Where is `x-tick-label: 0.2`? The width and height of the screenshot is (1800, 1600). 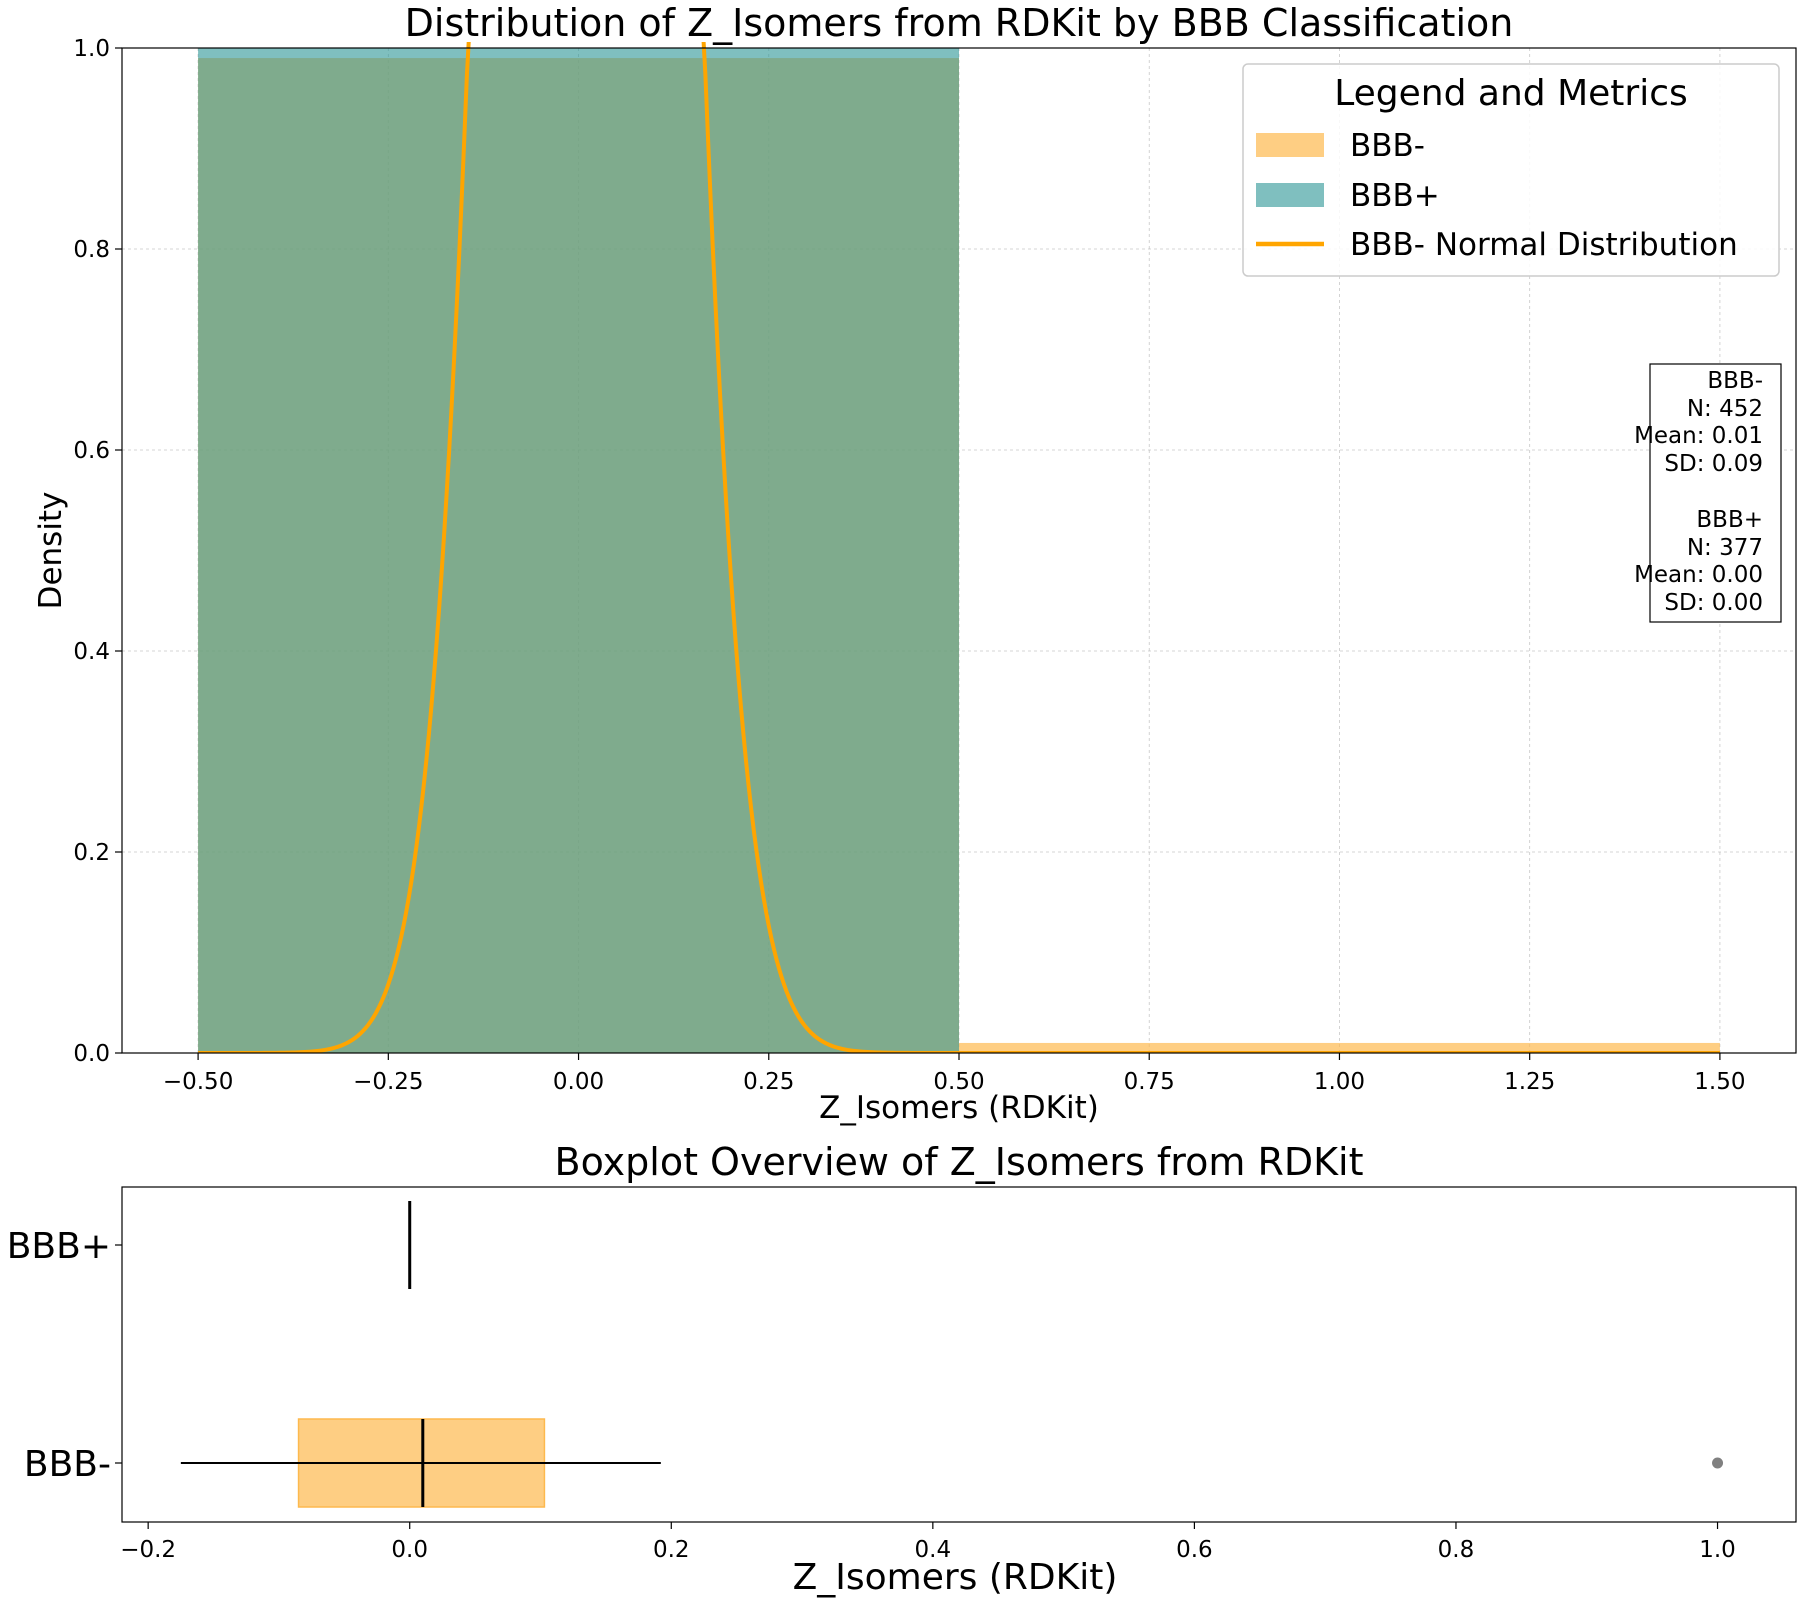 x-tick-label: 0.2 is located at coordinates (671, 1550).